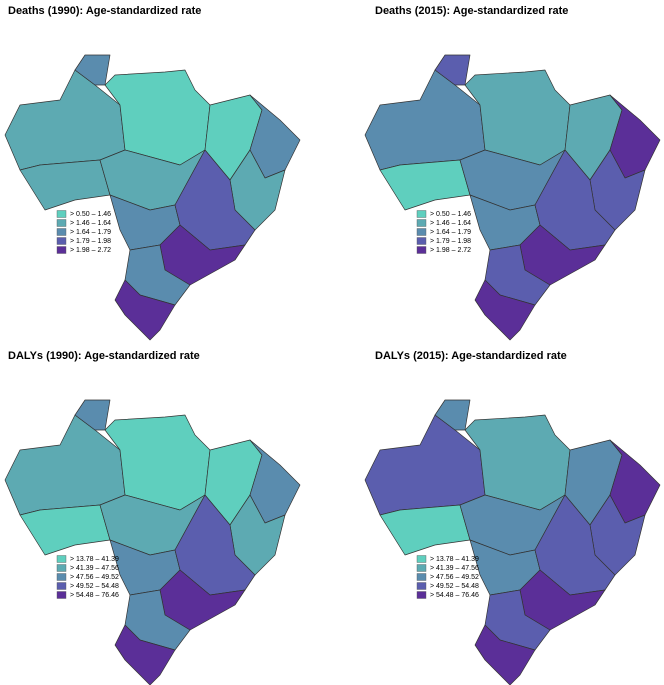 Image resolution: width=664 pixels, height=685 pixels. Describe the element at coordinates (104, 11) in the screenshot. I see `panel-title: Deaths (1990): Age-standardized rate` at that location.